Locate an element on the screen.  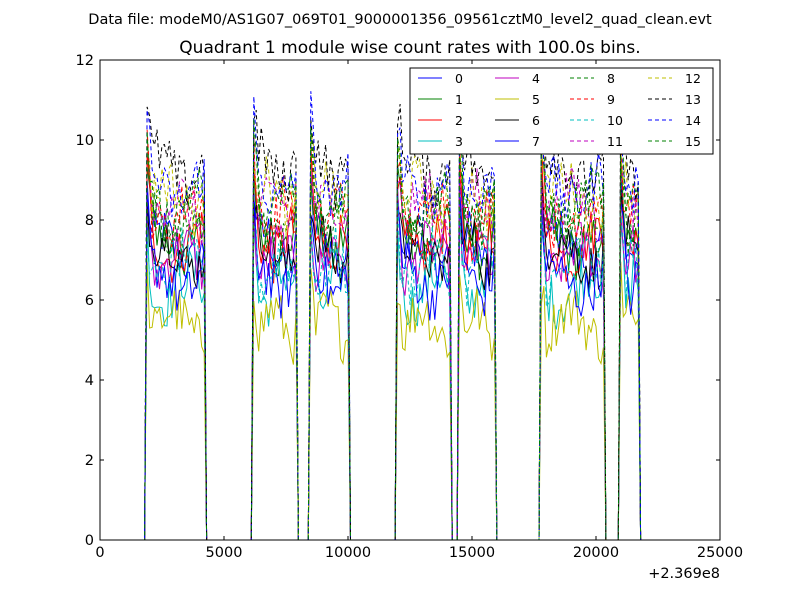
y-tick-labels: 0 2 4 6 8 10 12 is located at coordinates (85, 301).